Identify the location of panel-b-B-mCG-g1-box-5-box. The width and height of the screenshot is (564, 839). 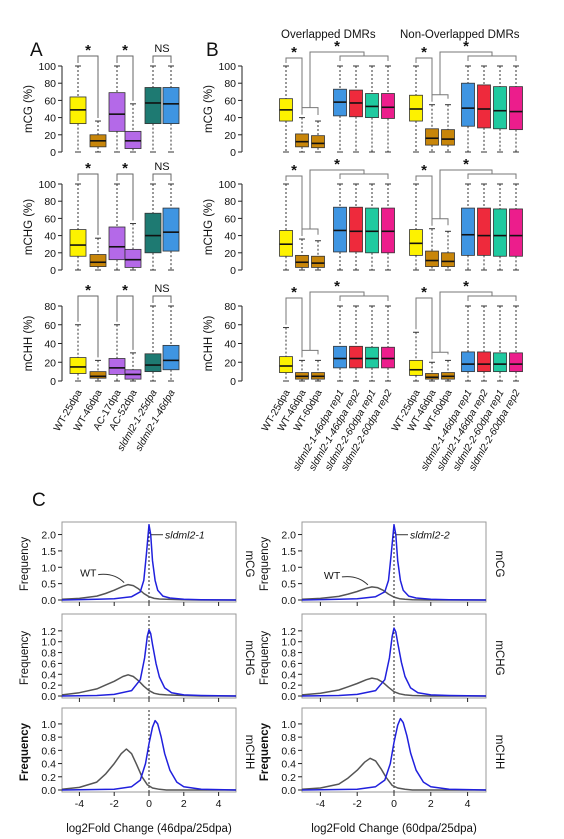
(500, 108).